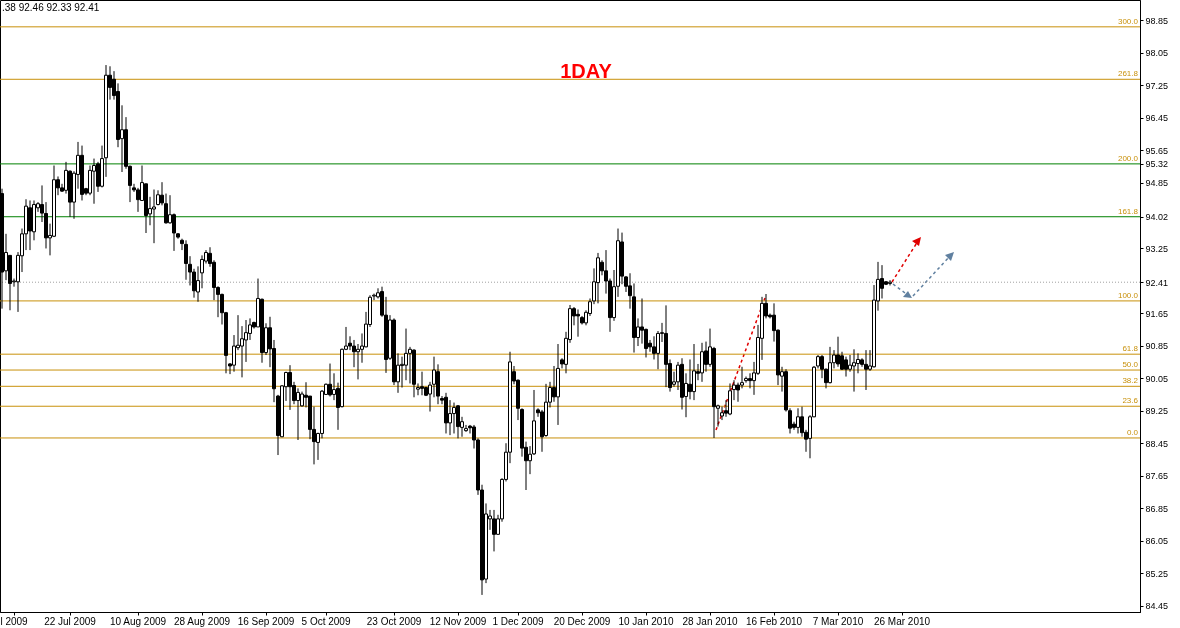  Describe the element at coordinates (710, 621) in the screenshot. I see `x-tick-label: 28 Jan 2010` at that location.